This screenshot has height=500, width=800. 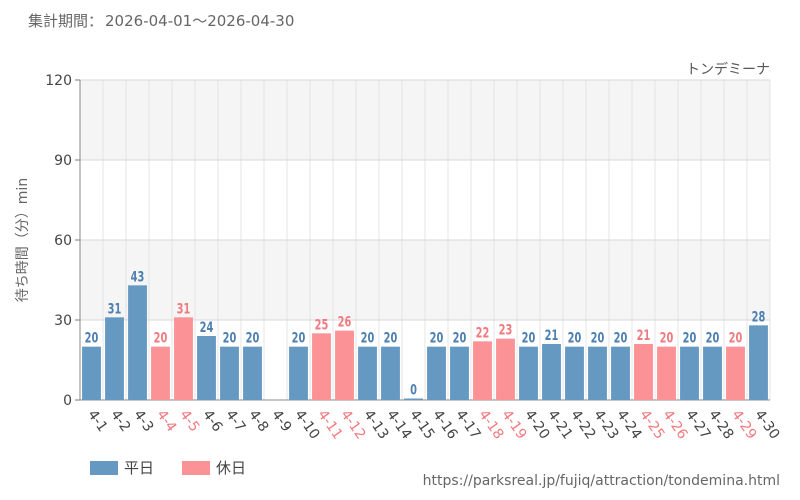 I want to click on period-label: 集計期間： 2026-04-01～2026-04-30, so click(x=161, y=20).